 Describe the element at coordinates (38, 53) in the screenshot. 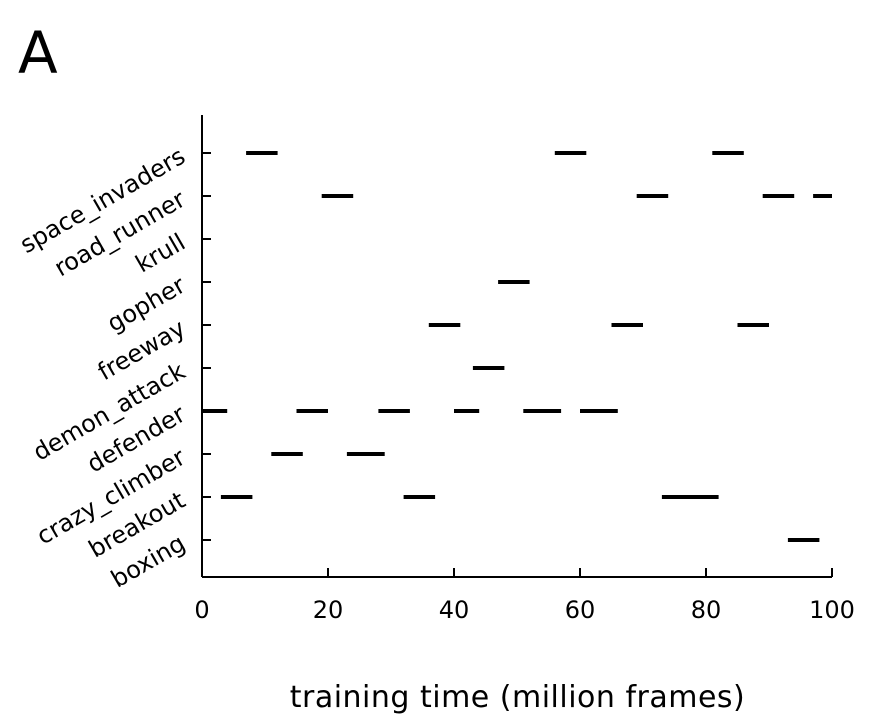

I see `panel-label: A` at that location.